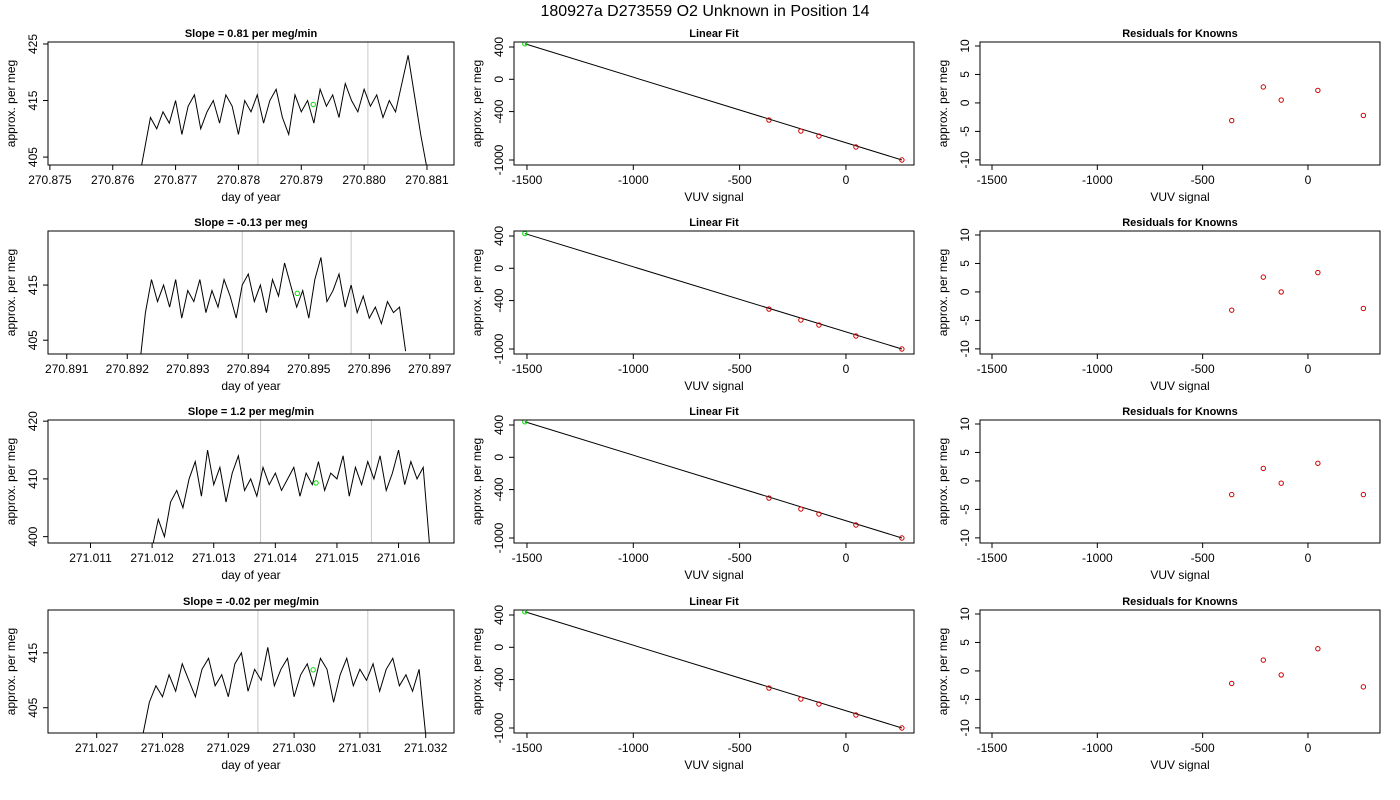  I want to click on y-tick-label: 425, so click(33, 44).